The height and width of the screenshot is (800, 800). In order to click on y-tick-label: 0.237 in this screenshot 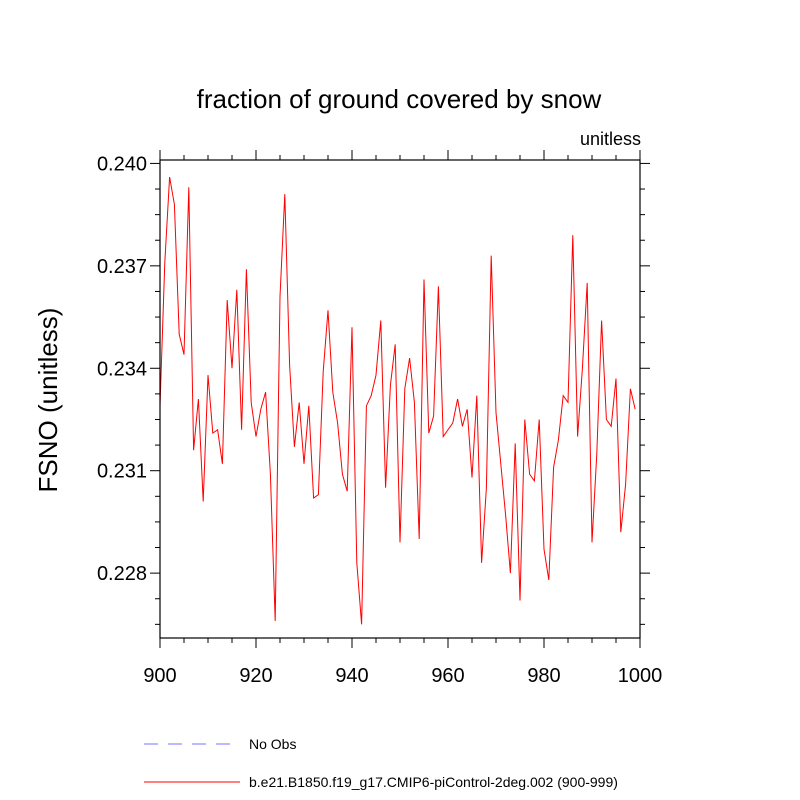, I will do `click(122, 267)`.